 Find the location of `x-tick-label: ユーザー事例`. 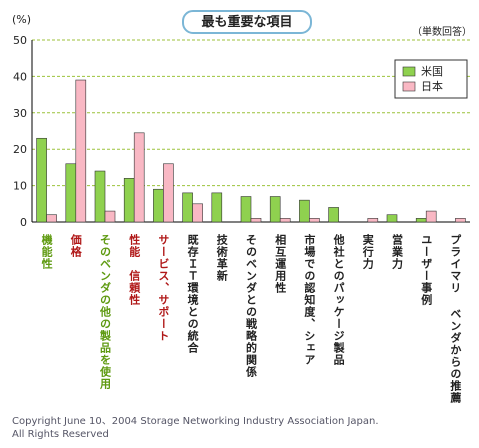

x-tick-label: ユーザー事例 is located at coordinates (426, 270).